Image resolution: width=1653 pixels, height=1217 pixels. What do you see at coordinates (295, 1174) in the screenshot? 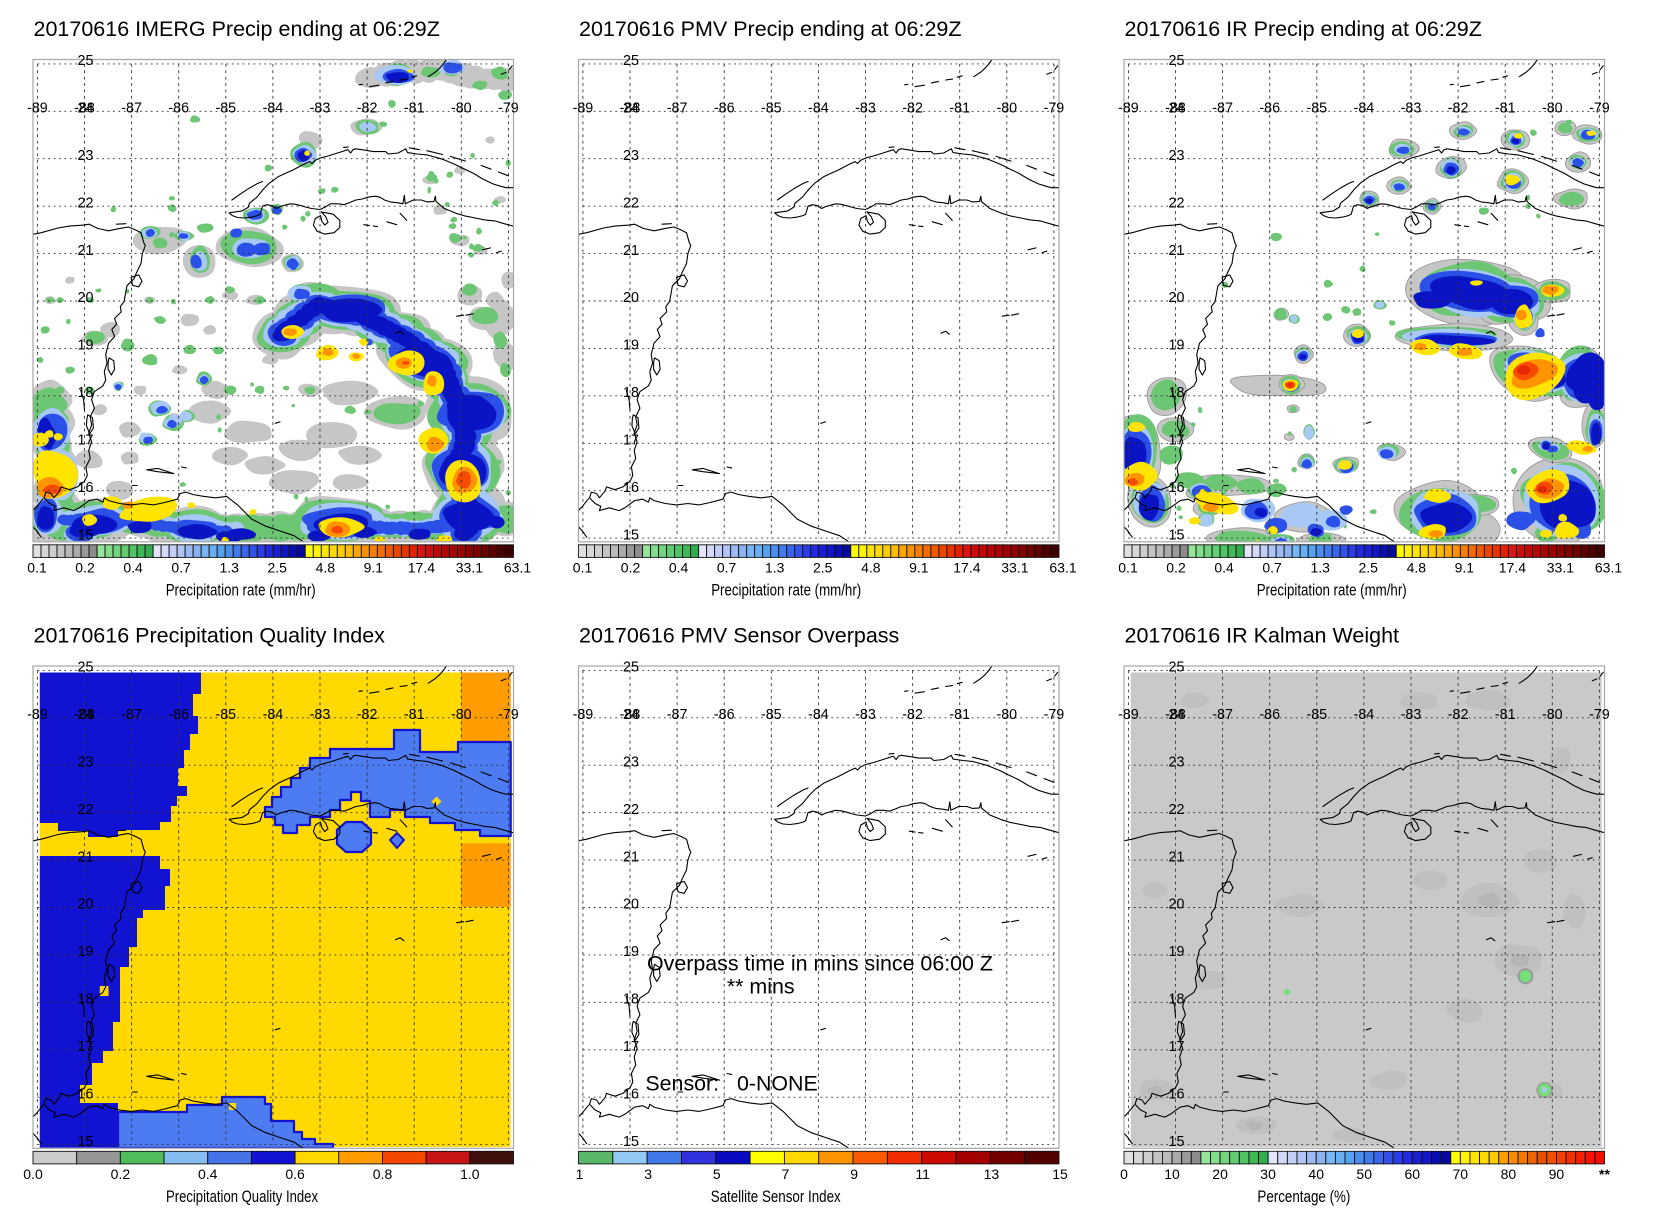
I see `svg-text: 0.6` at bounding box center [295, 1174].